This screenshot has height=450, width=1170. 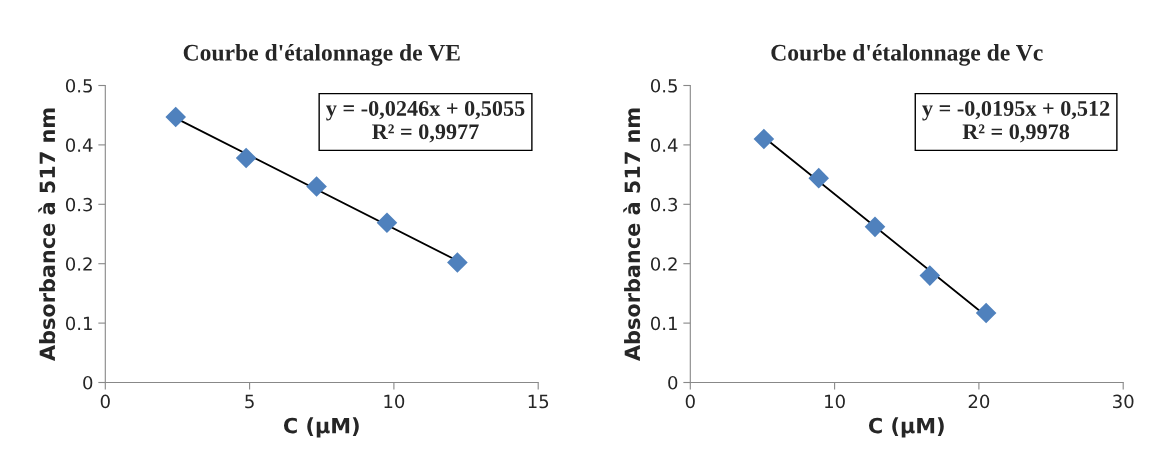 What do you see at coordinates (1016, 121) in the screenshot?
I see `annotation: y = -0,0195x + 0,512 R² = 0,9978` at bounding box center [1016, 121].